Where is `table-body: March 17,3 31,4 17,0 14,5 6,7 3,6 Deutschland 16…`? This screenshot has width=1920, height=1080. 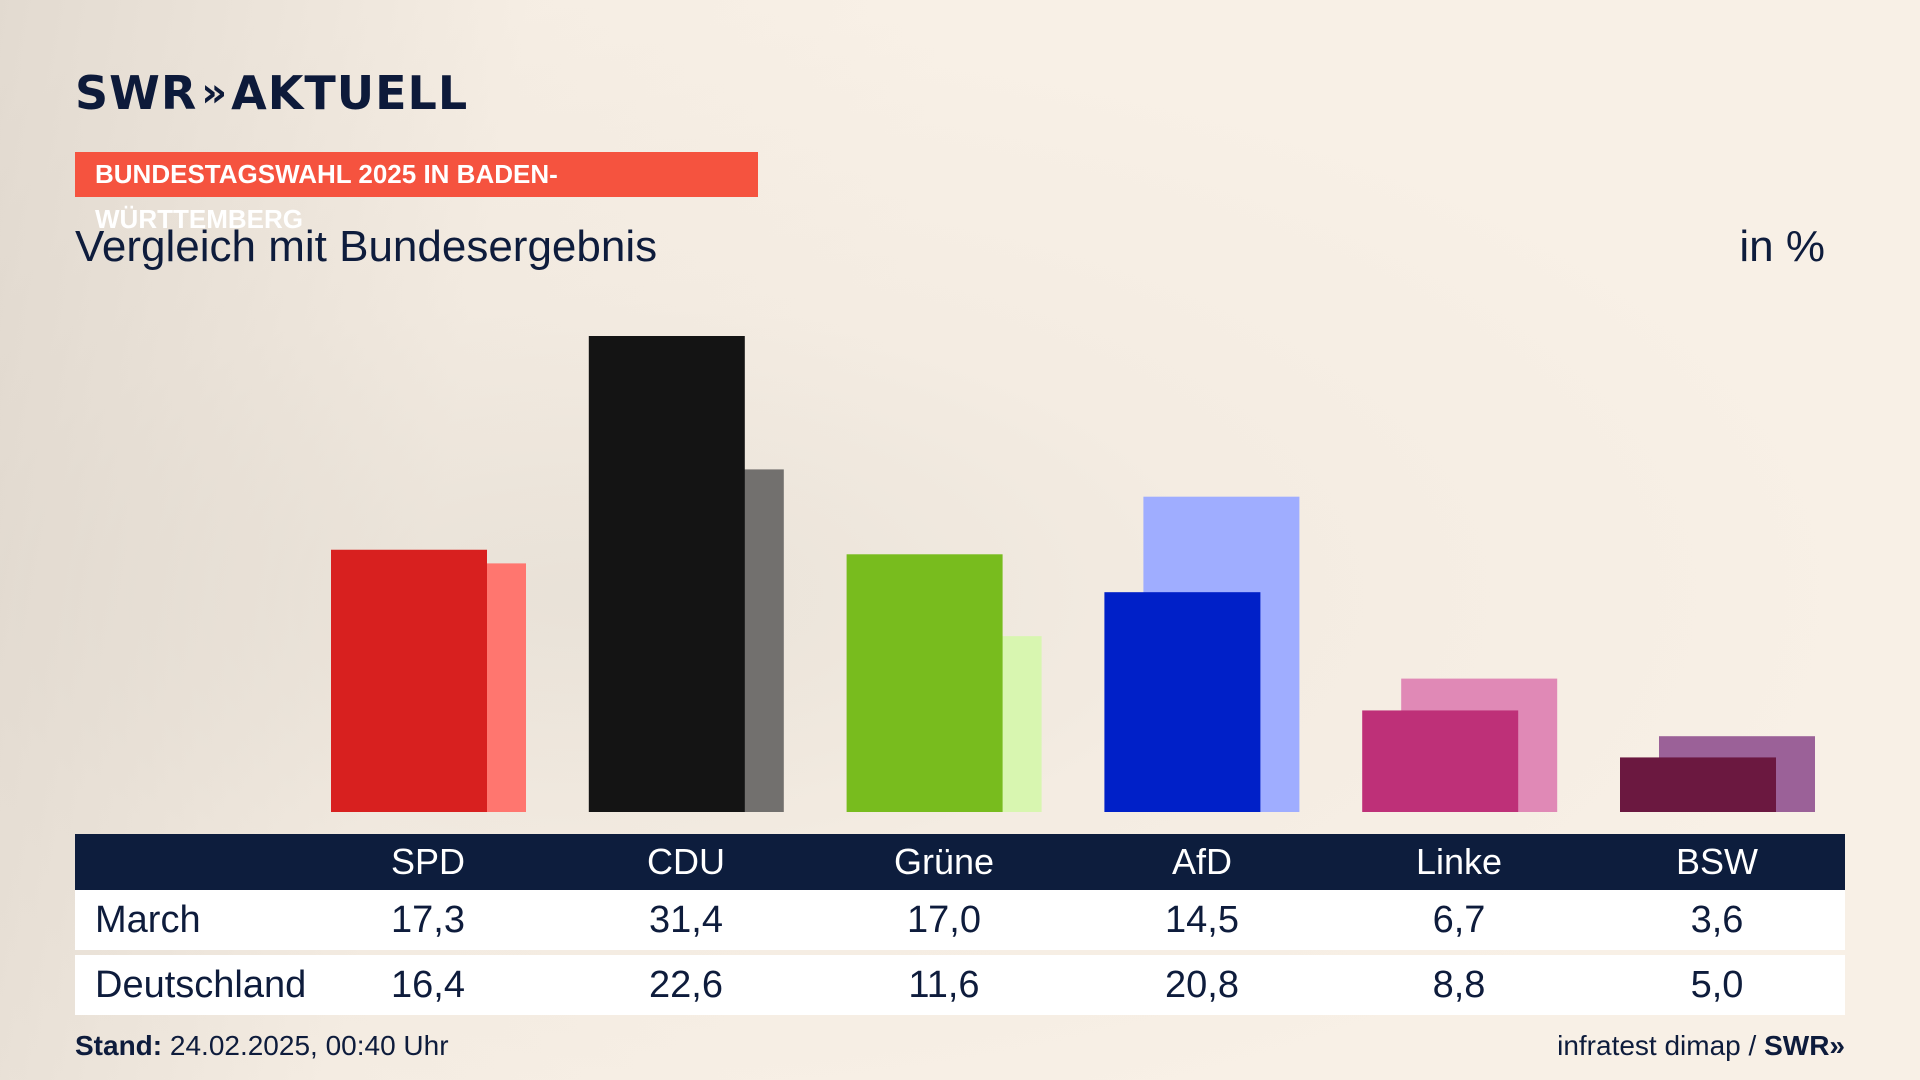 table-body: March 17,3 31,4 17,0 14,5 6,7 3,6 Deutschland 16… is located at coordinates (960, 952).